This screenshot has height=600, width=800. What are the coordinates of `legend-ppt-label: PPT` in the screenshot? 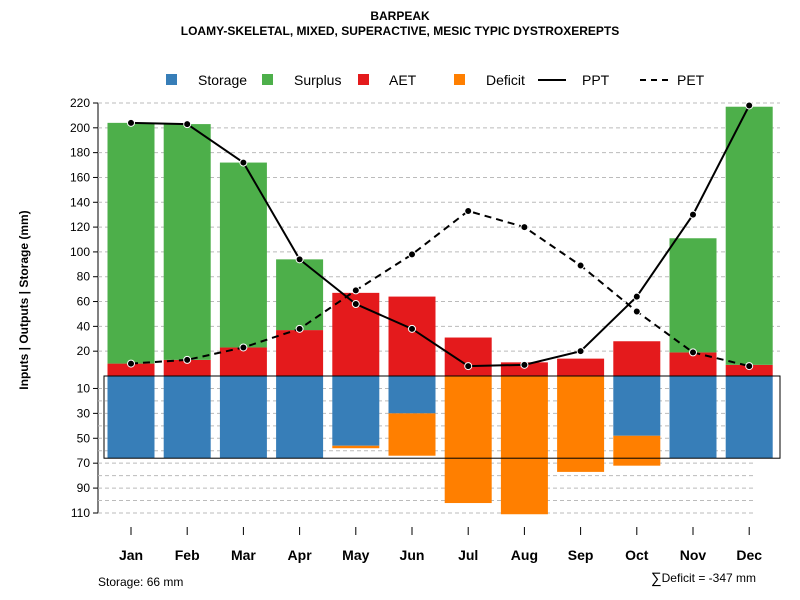 It's located at (596, 80).